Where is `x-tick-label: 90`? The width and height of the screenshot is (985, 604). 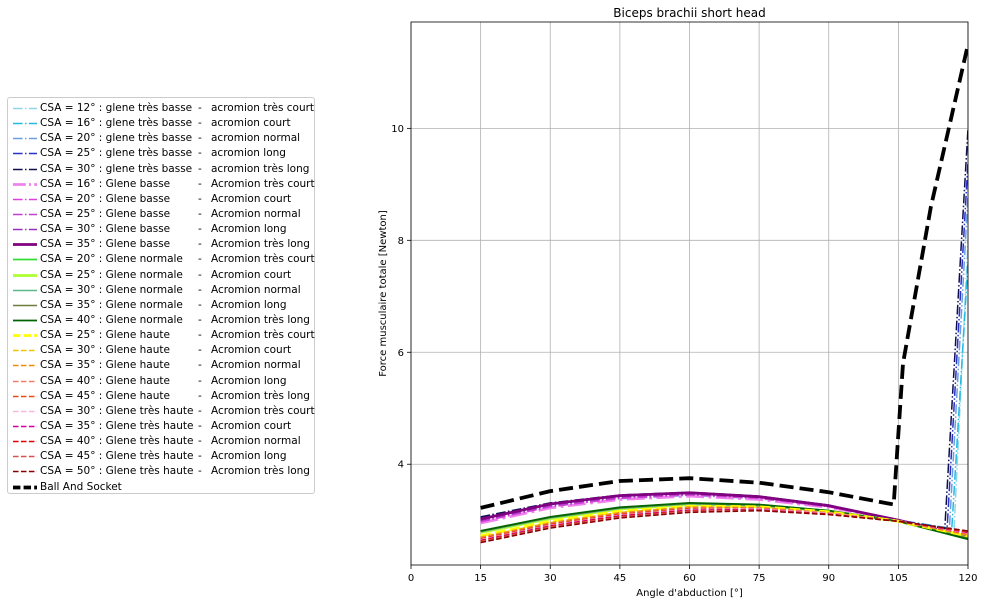 x-tick-label: 90 is located at coordinates (828, 578).